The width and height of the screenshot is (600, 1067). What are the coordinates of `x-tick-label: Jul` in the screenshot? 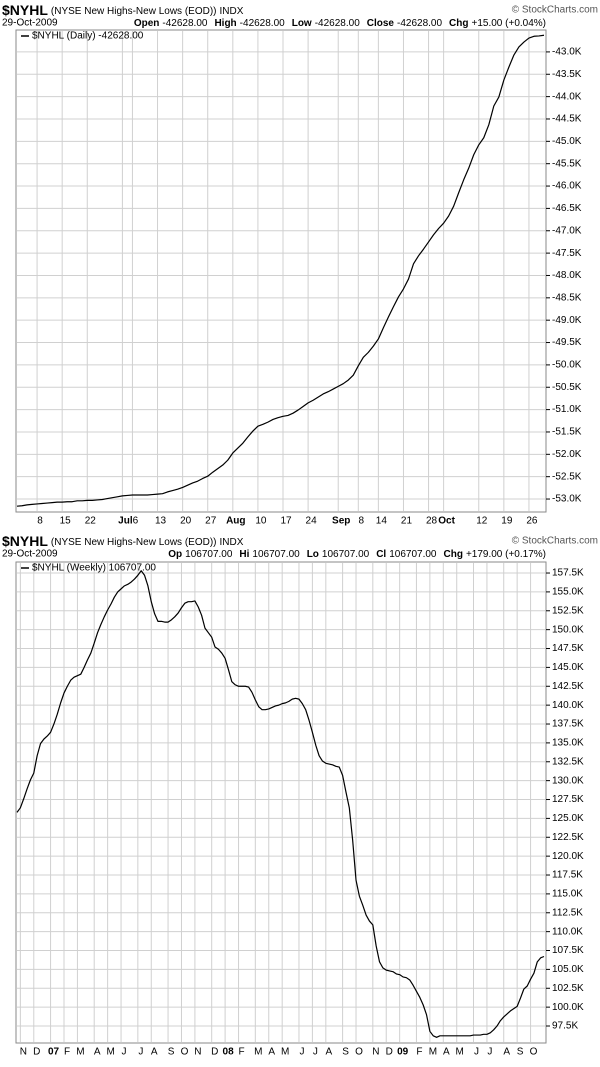 It's located at (125, 521).